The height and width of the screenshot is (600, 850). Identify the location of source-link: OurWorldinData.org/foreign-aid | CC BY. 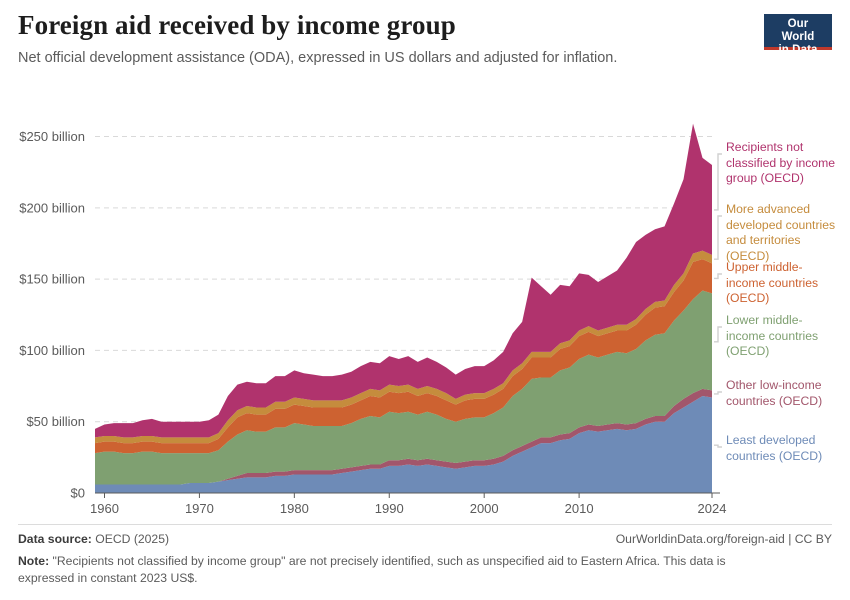
(723, 539).